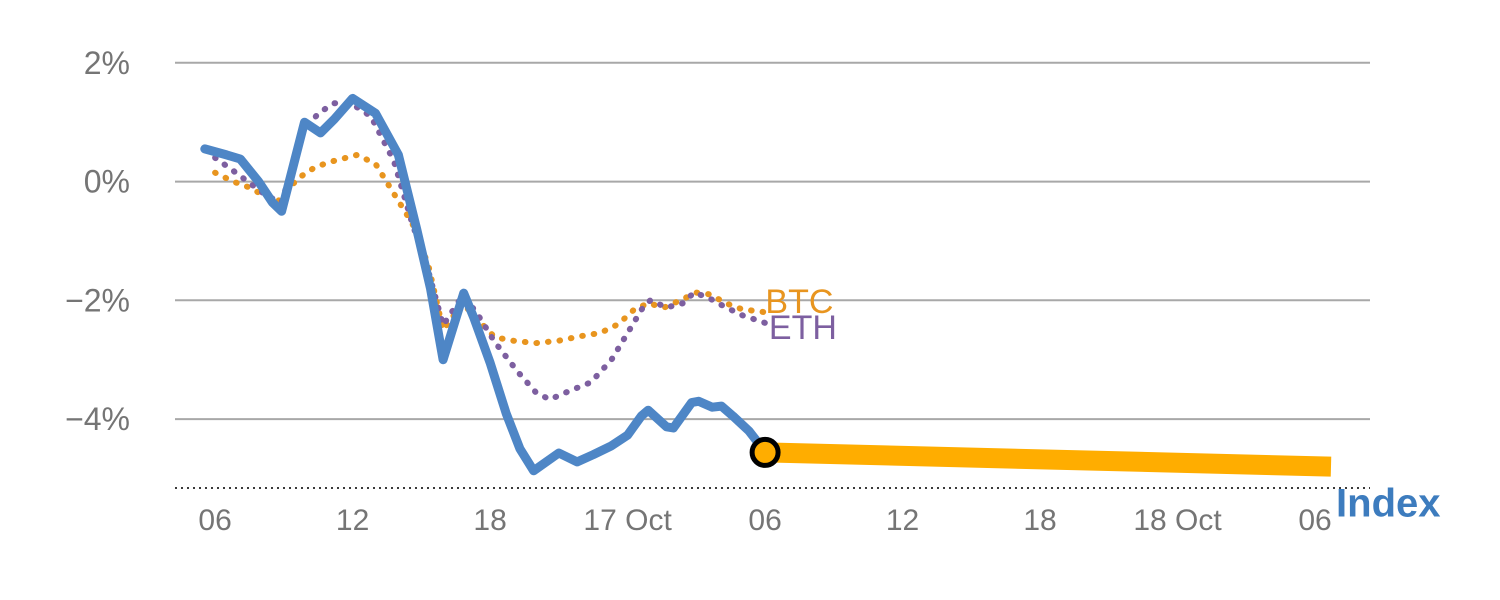  What do you see at coordinates (1388, 504) in the screenshot?
I see `series-label-index: Index` at bounding box center [1388, 504].